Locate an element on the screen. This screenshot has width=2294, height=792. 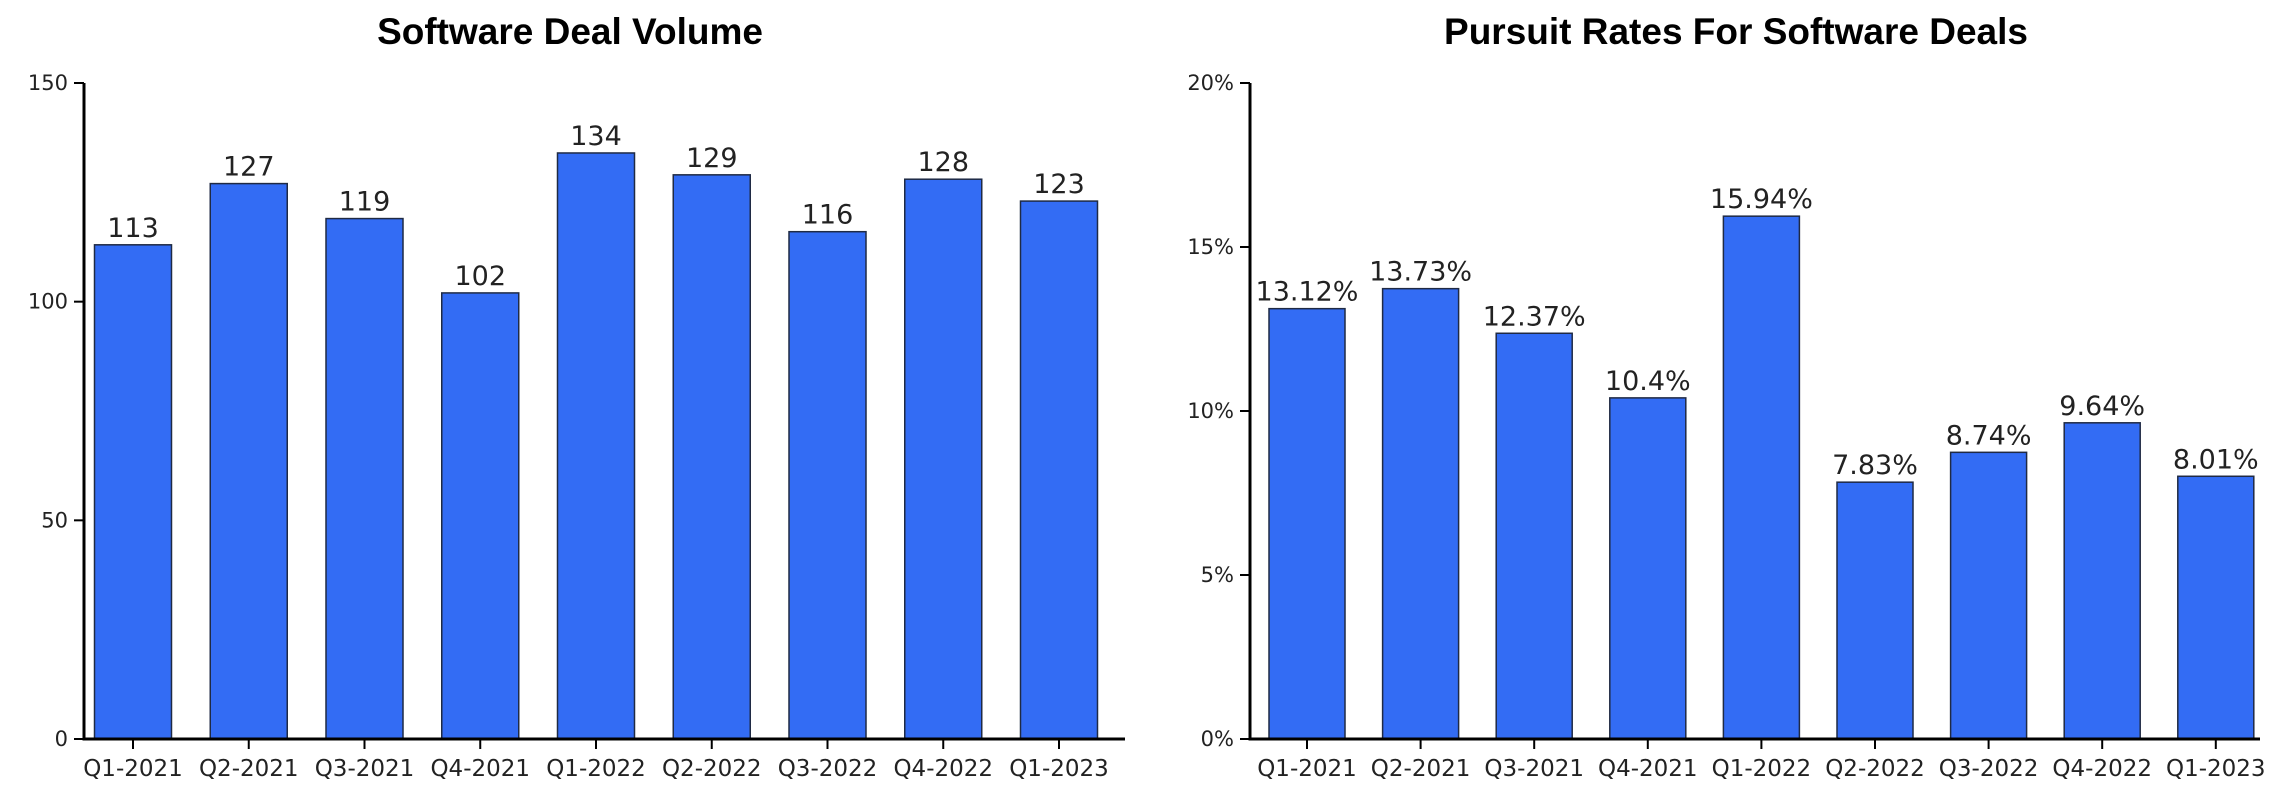
data-label: 13.12% is located at coordinates (1307, 292).